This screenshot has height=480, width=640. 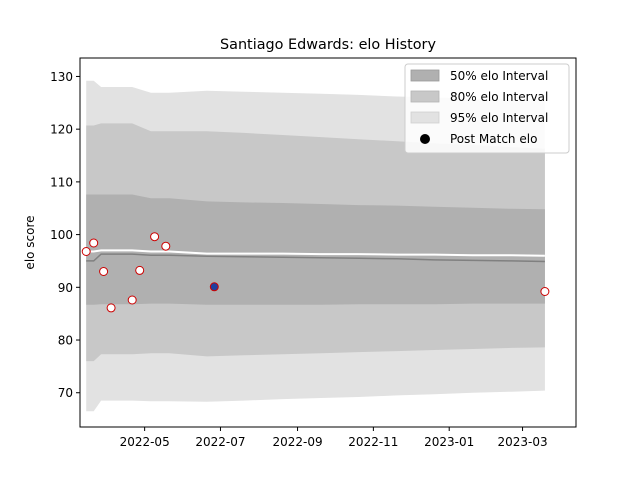 I want to click on legend-frame, so click(x=487, y=108).